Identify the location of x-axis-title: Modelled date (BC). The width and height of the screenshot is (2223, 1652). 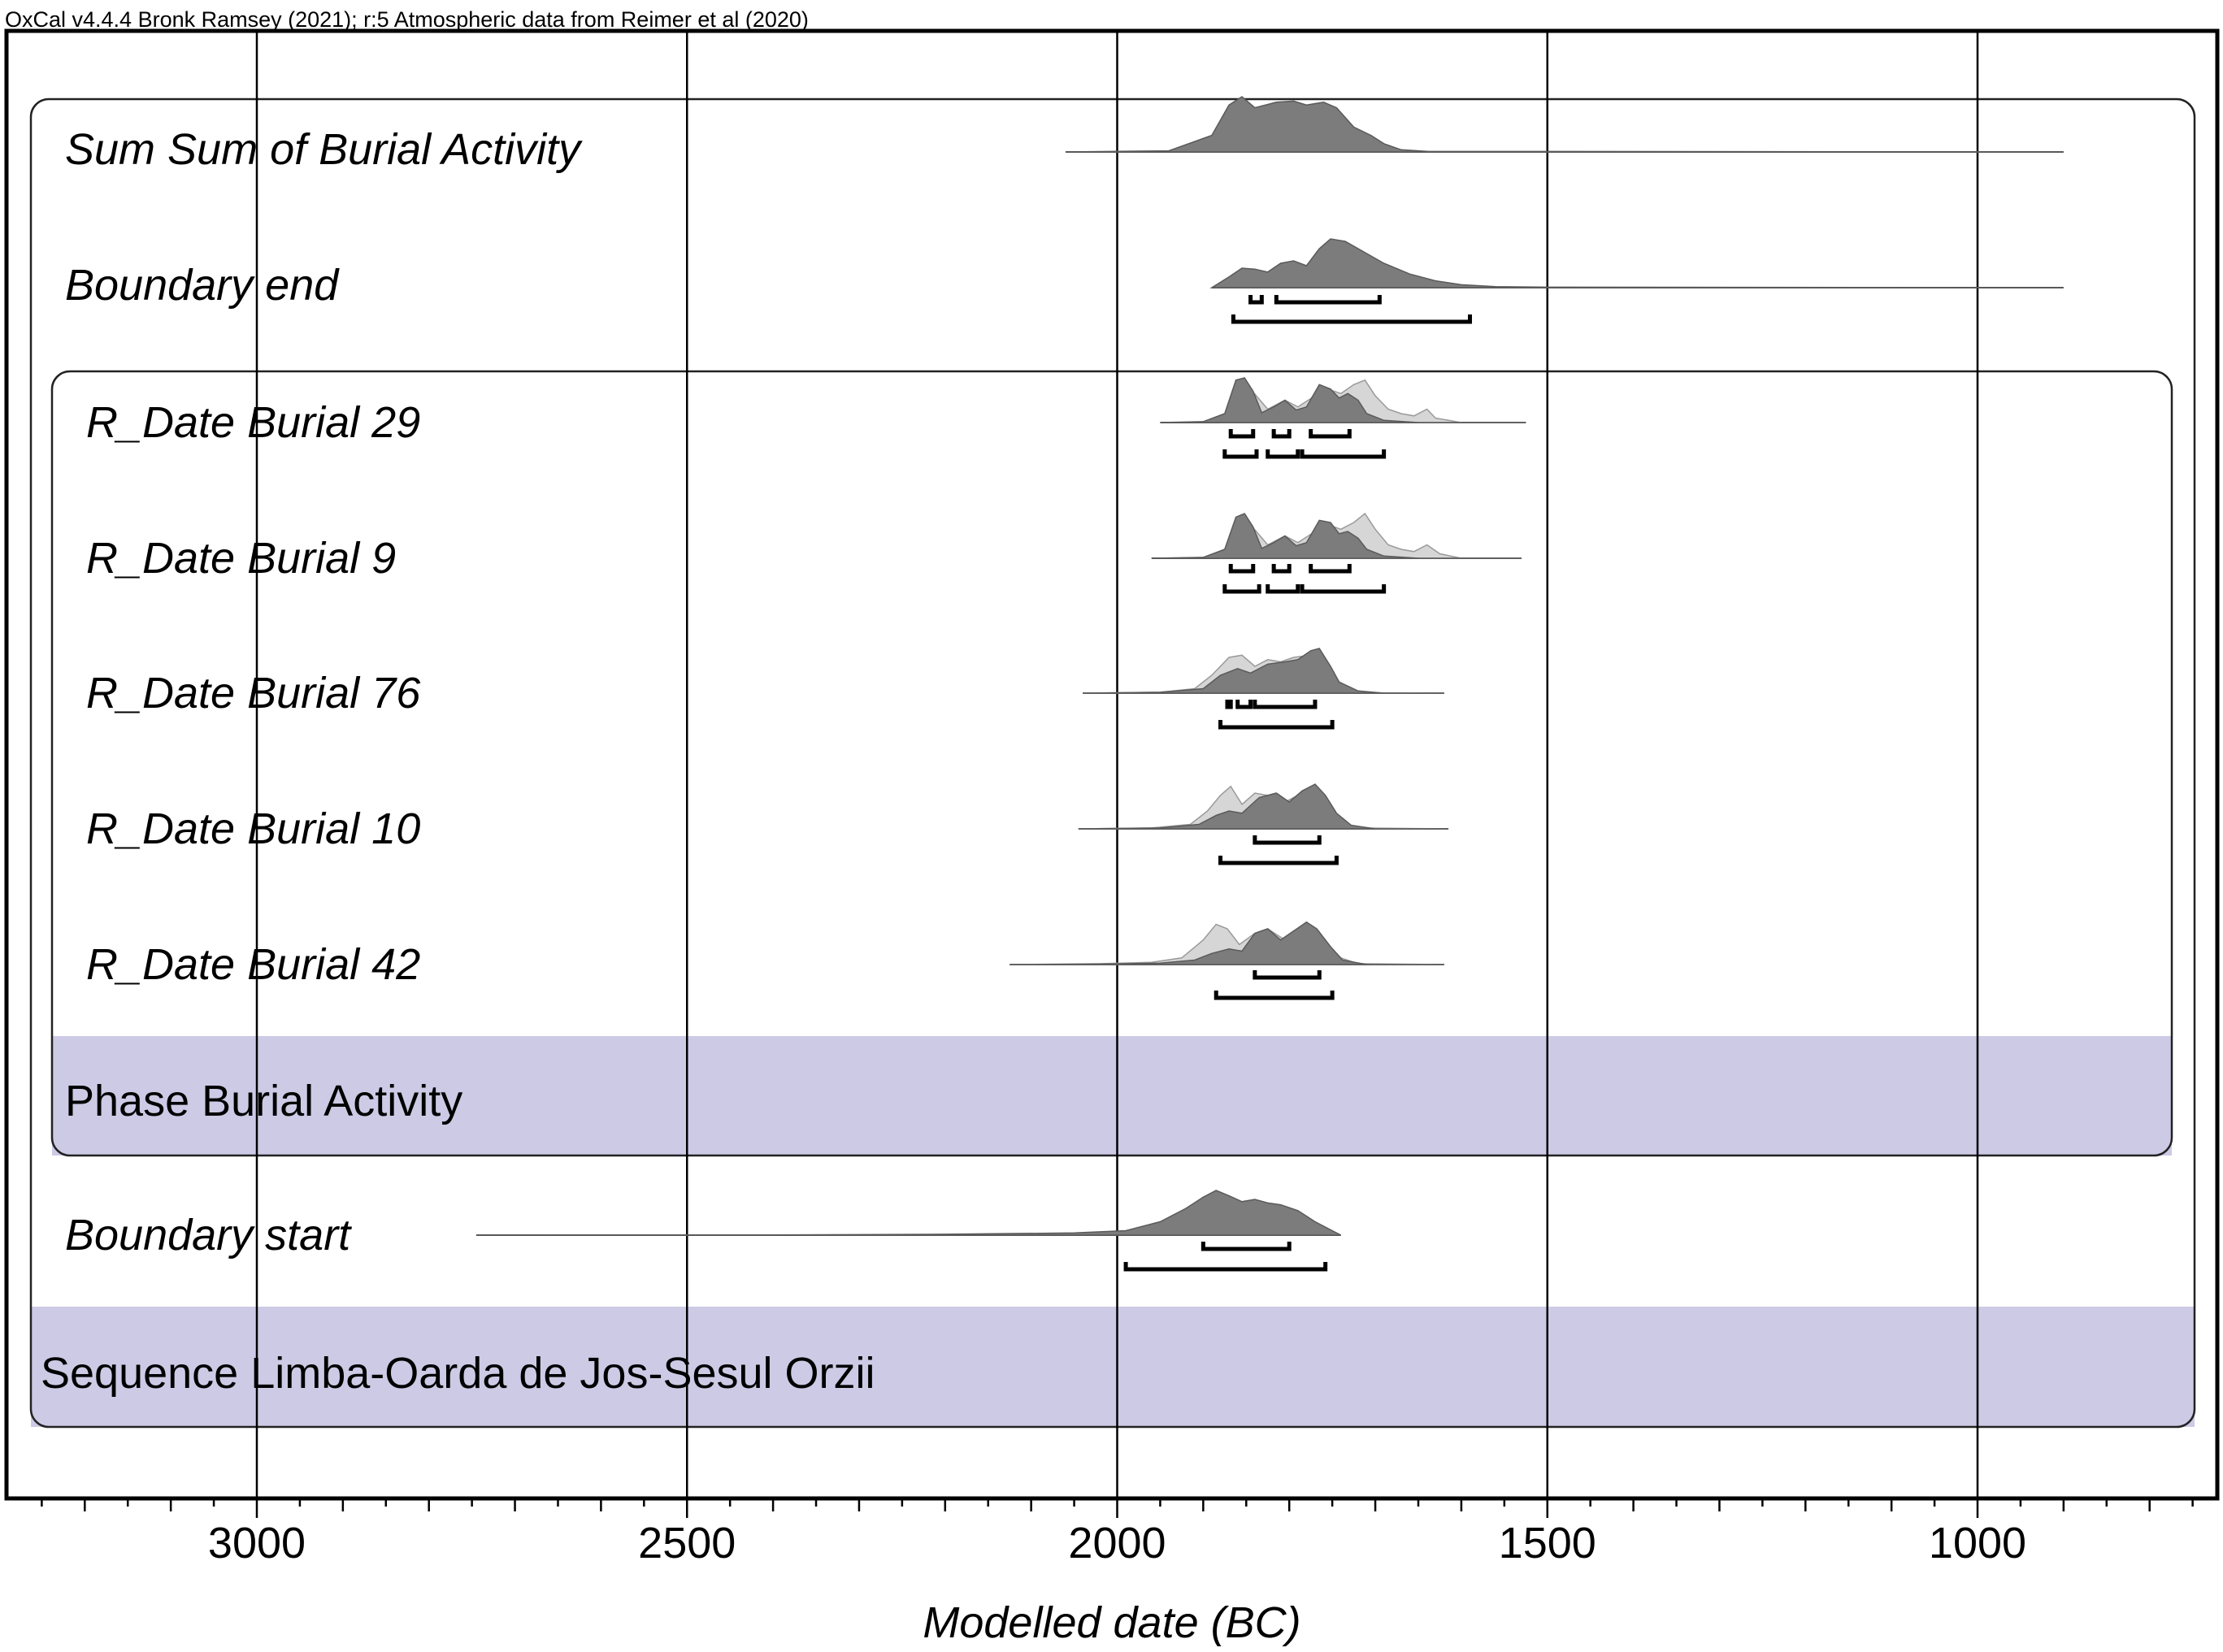
(1111, 1623).